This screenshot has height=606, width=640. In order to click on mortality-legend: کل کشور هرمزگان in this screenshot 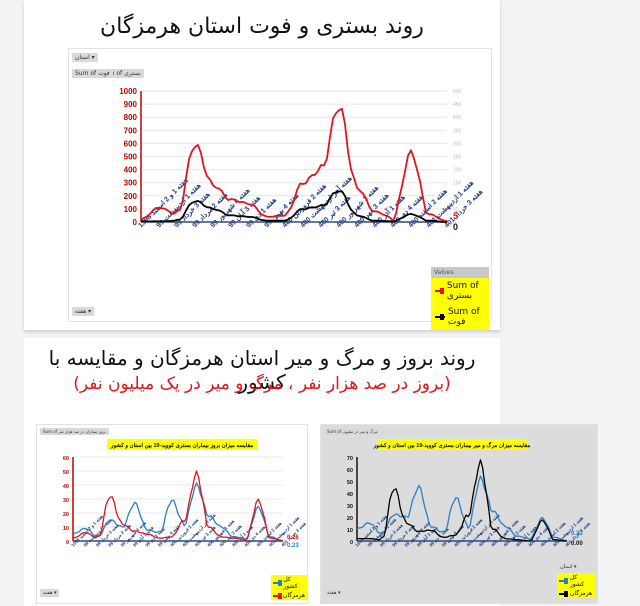, I will do `click(576, 585)`.